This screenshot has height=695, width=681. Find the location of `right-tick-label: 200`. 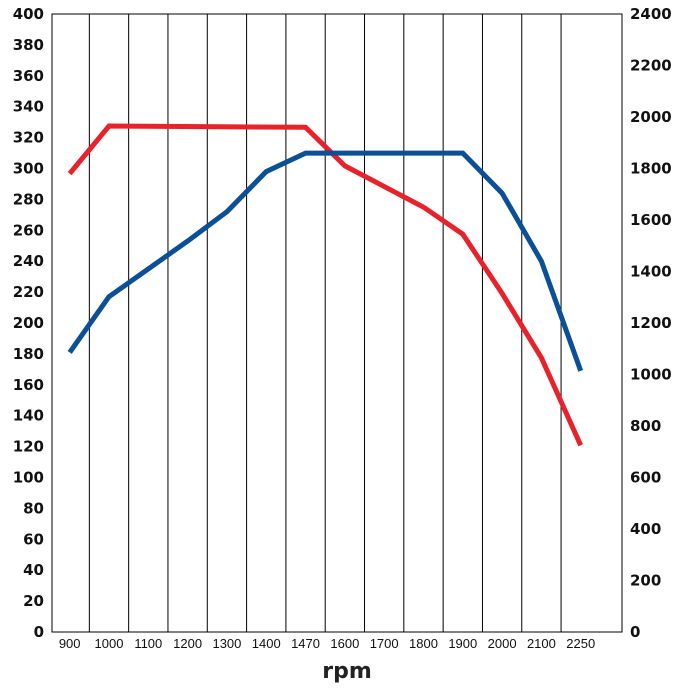

right-tick-label: 200 is located at coordinates (645, 581).